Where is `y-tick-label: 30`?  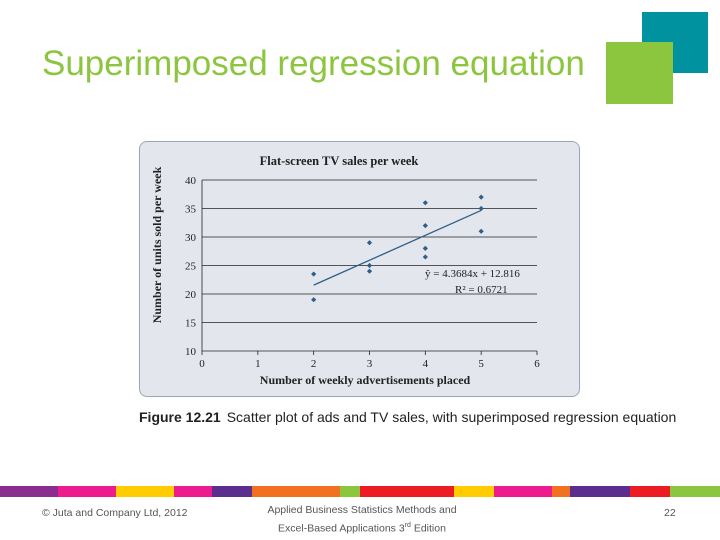 y-tick-label: 30 is located at coordinates (191, 238).